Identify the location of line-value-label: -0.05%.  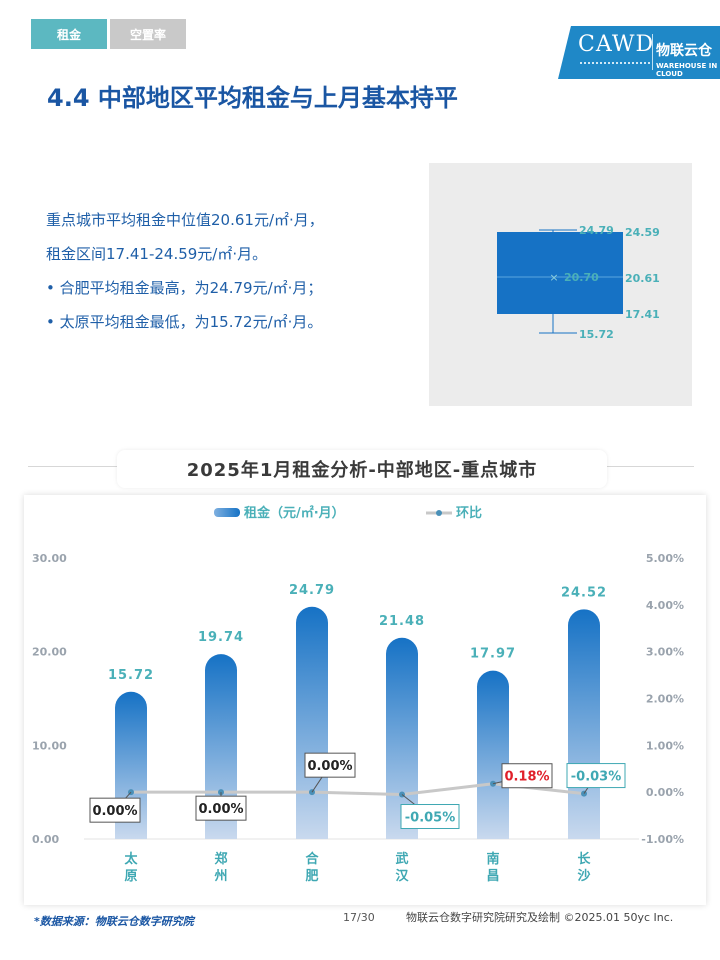
(430, 818).